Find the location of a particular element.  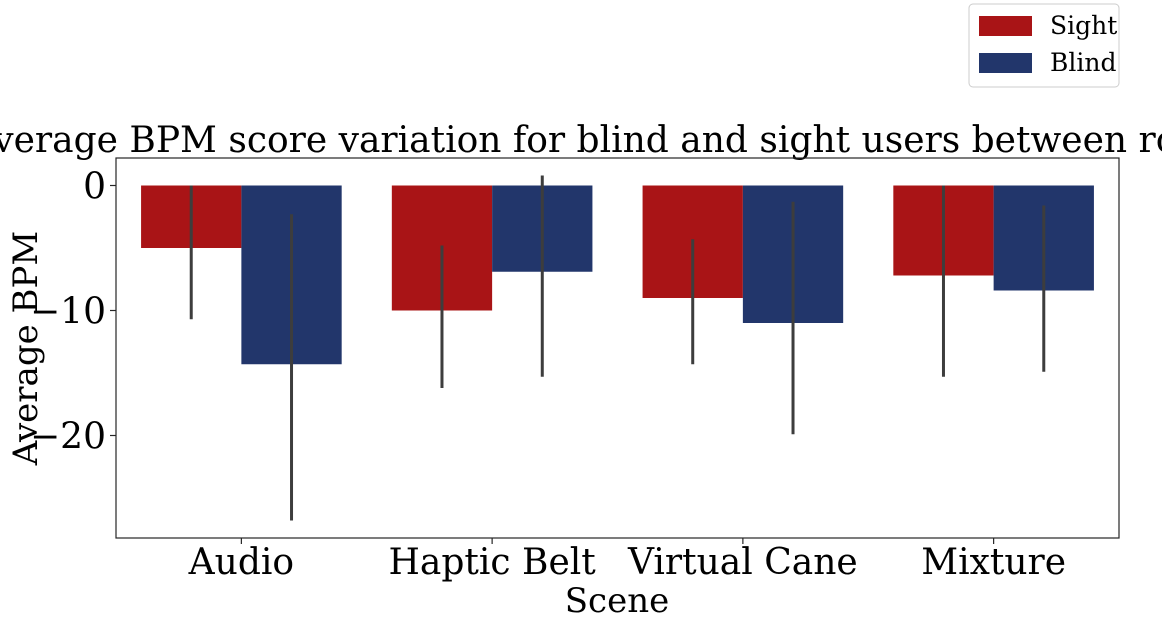

y-tick-label: −10 is located at coordinates (68, 312).